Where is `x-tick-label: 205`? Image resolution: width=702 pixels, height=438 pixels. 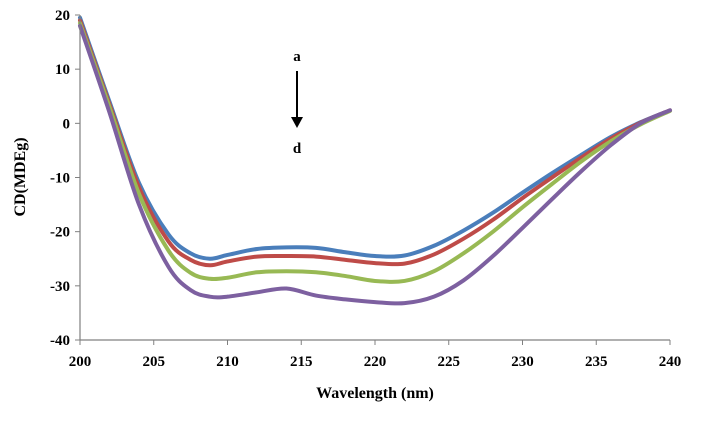 x-tick-label: 205 is located at coordinates (154, 362).